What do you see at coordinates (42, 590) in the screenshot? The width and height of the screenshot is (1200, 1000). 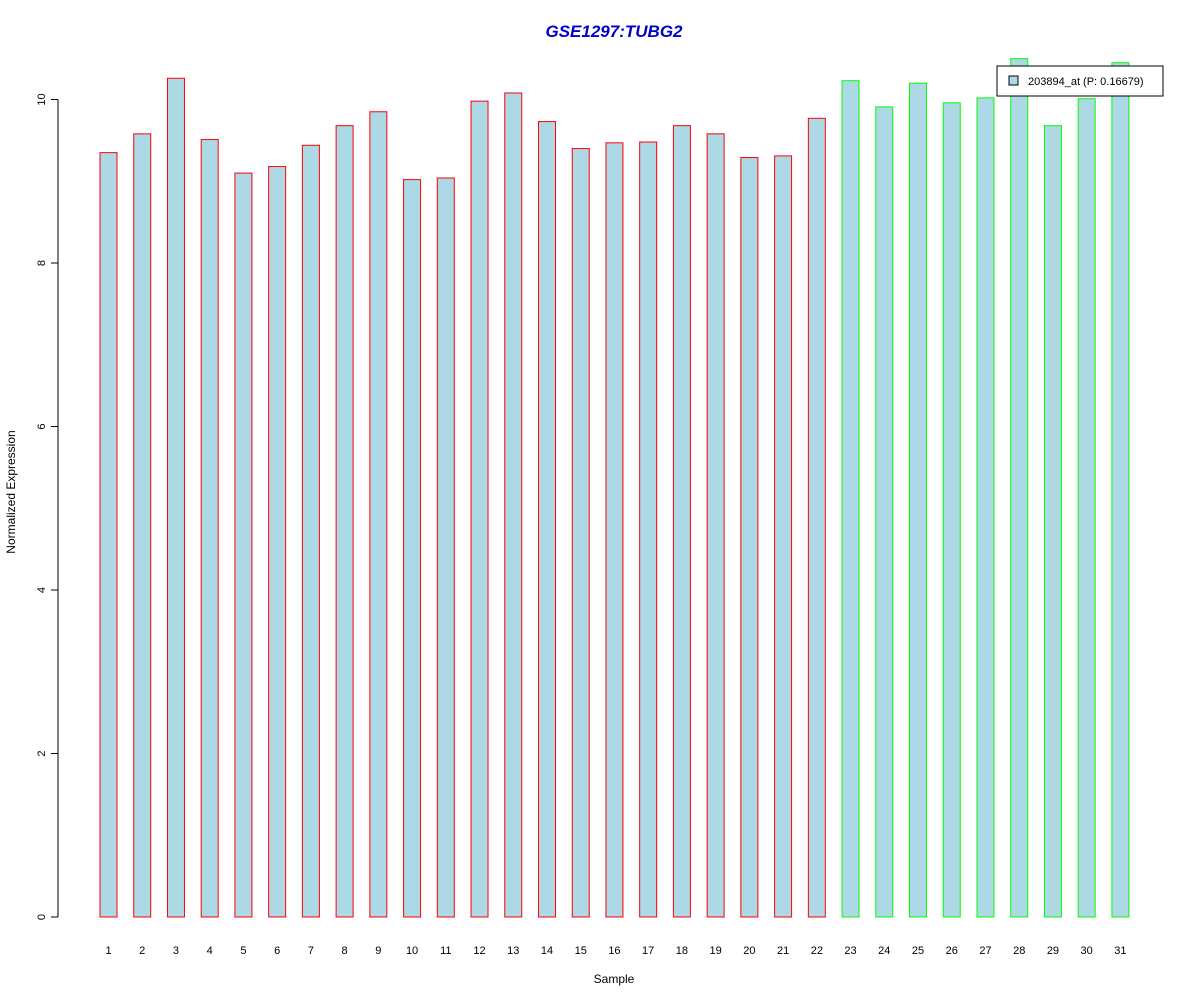 I see `y-tick-label: 4` at bounding box center [42, 590].